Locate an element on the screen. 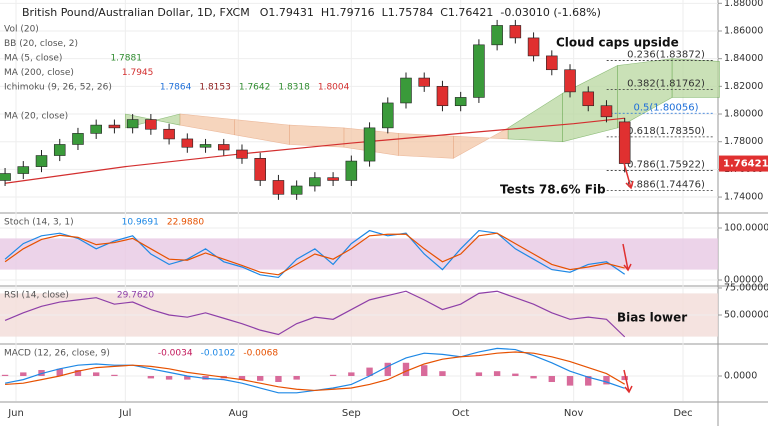 This screenshot has width=768, height=426. legend-reading: 1.8153 is located at coordinates (215, 88).